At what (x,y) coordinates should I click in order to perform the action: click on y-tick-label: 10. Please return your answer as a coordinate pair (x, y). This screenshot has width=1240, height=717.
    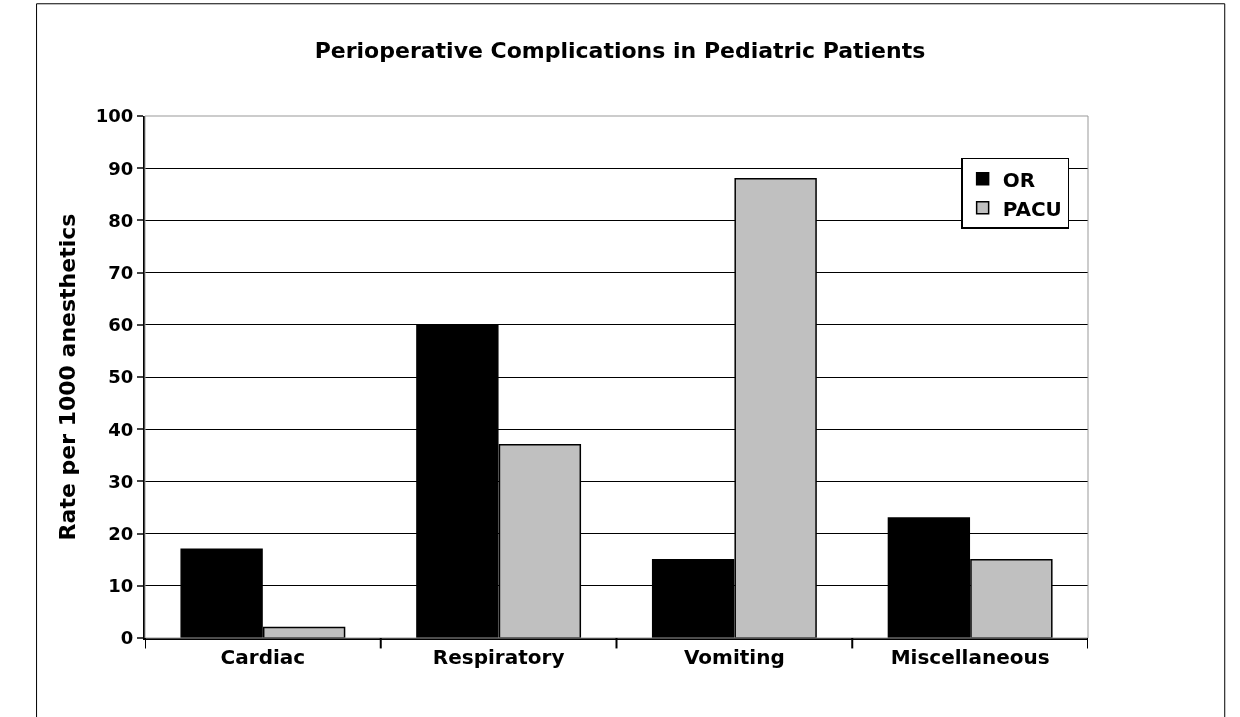
    Looking at the image, I should click on (121, 586).